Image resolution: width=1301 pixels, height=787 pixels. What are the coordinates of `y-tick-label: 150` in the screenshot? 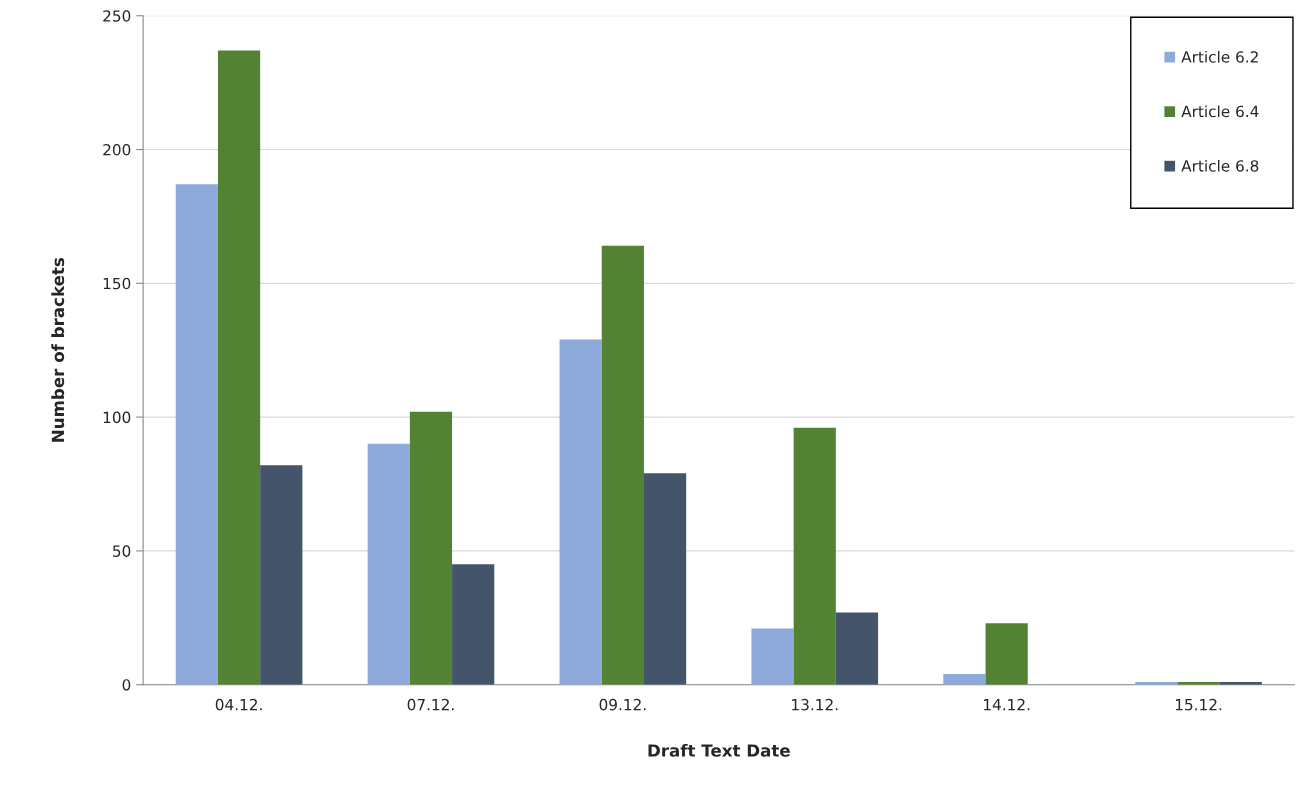 It's located at (117, 283).